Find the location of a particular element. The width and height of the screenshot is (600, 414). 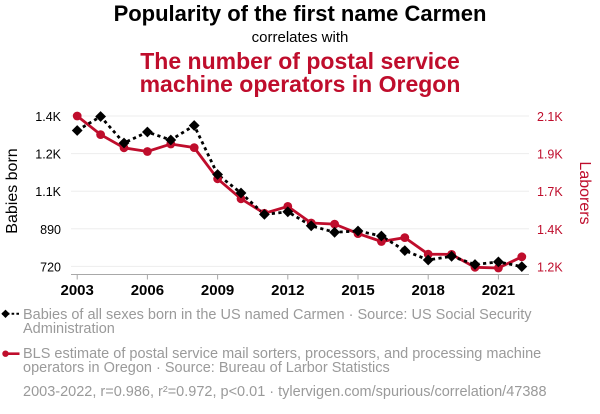

svg-text: 2009 is located at coordinates (217, 290).